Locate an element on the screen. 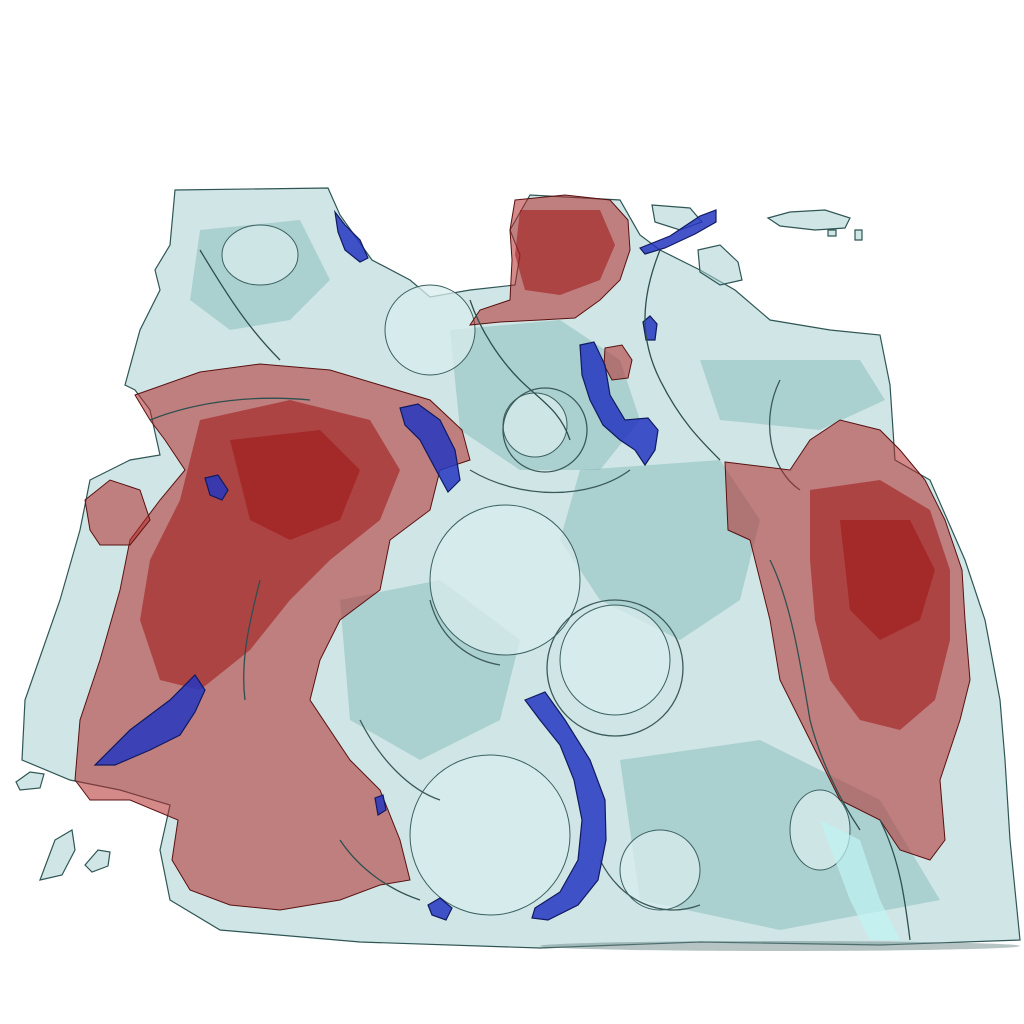  negative-upper-left is located at coordinates (430, 448).